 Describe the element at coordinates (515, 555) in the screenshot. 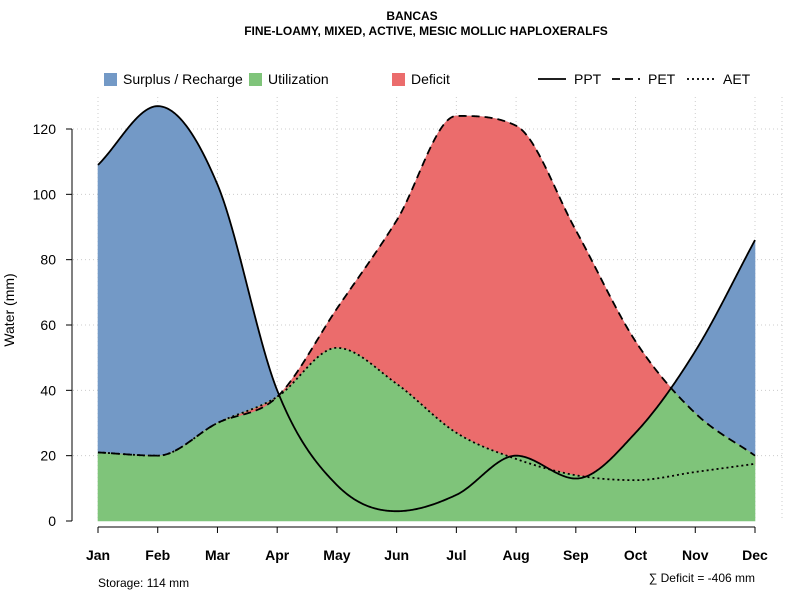

I see `x-tick-label-aug: Aug` at that location.